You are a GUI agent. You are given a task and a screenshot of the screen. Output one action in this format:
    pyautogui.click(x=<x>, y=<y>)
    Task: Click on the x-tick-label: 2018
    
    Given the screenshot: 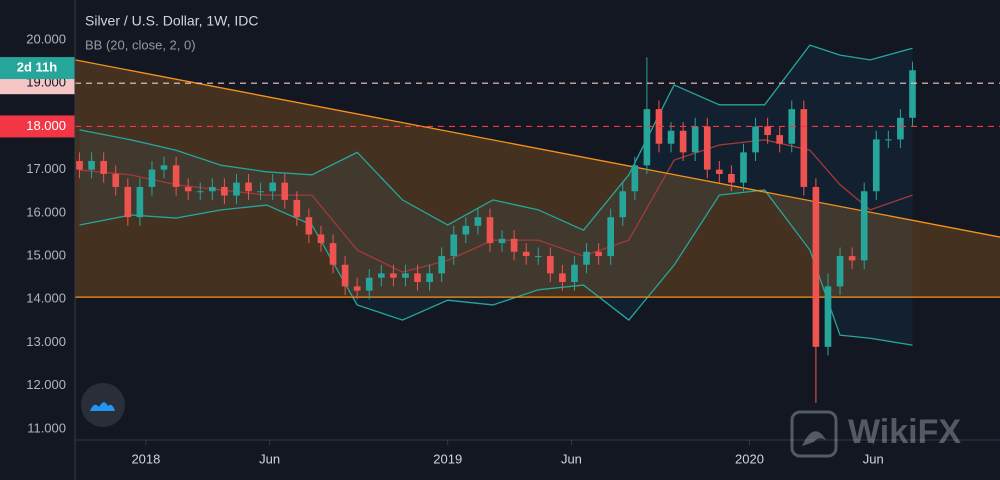 What is the action you would take?
    pyautogui.click(x=145, y=458)
    